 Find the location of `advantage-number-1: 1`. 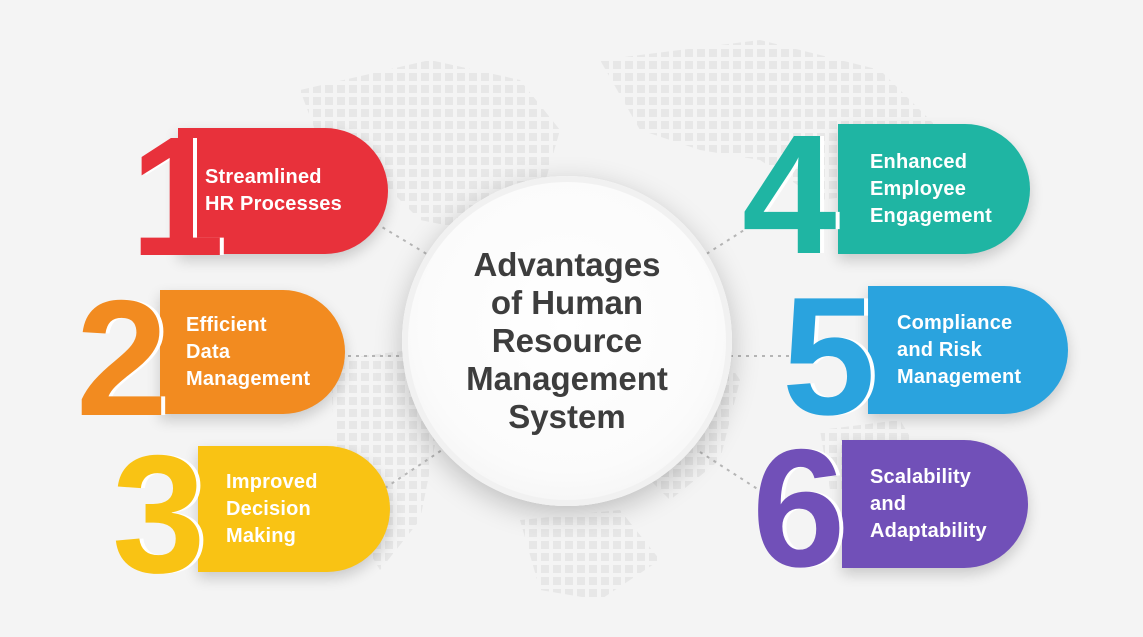

advantage-number-1: 1 is located at coordinates (177, 197).